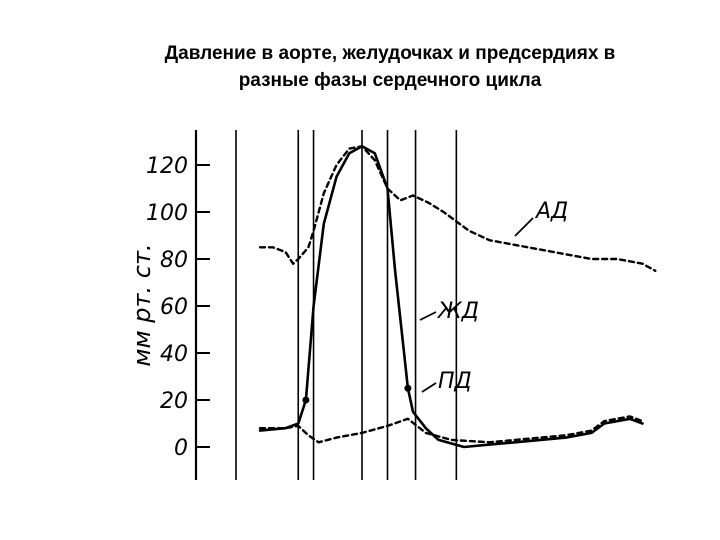 The image size is (720, 540). What do you see at coordinates (181, 448) in the screenshot?
I see `y-tick-label: 0` at bounding box center [181, 448].